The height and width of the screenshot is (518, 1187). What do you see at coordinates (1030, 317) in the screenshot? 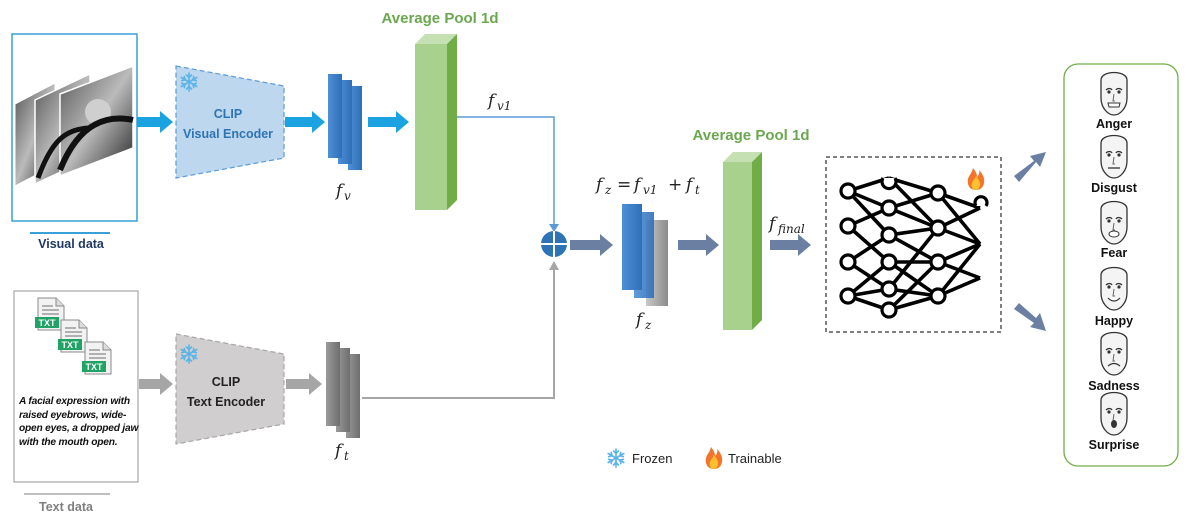
I see `arrow-down-to-emotions` at bounding box center [1030, 317].